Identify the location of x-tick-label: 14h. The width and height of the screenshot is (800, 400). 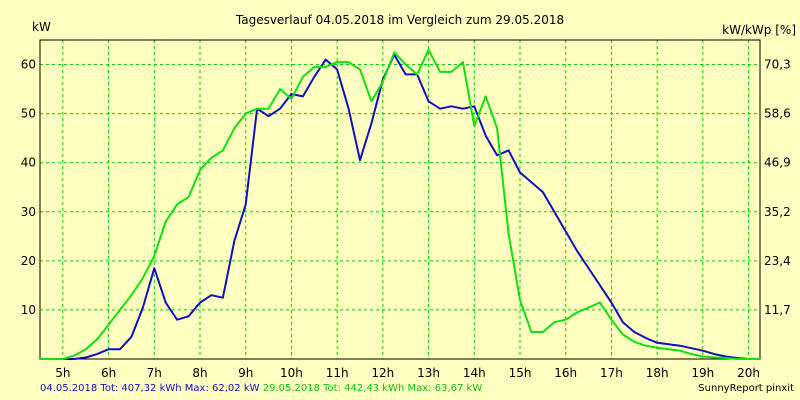
(474, 373).